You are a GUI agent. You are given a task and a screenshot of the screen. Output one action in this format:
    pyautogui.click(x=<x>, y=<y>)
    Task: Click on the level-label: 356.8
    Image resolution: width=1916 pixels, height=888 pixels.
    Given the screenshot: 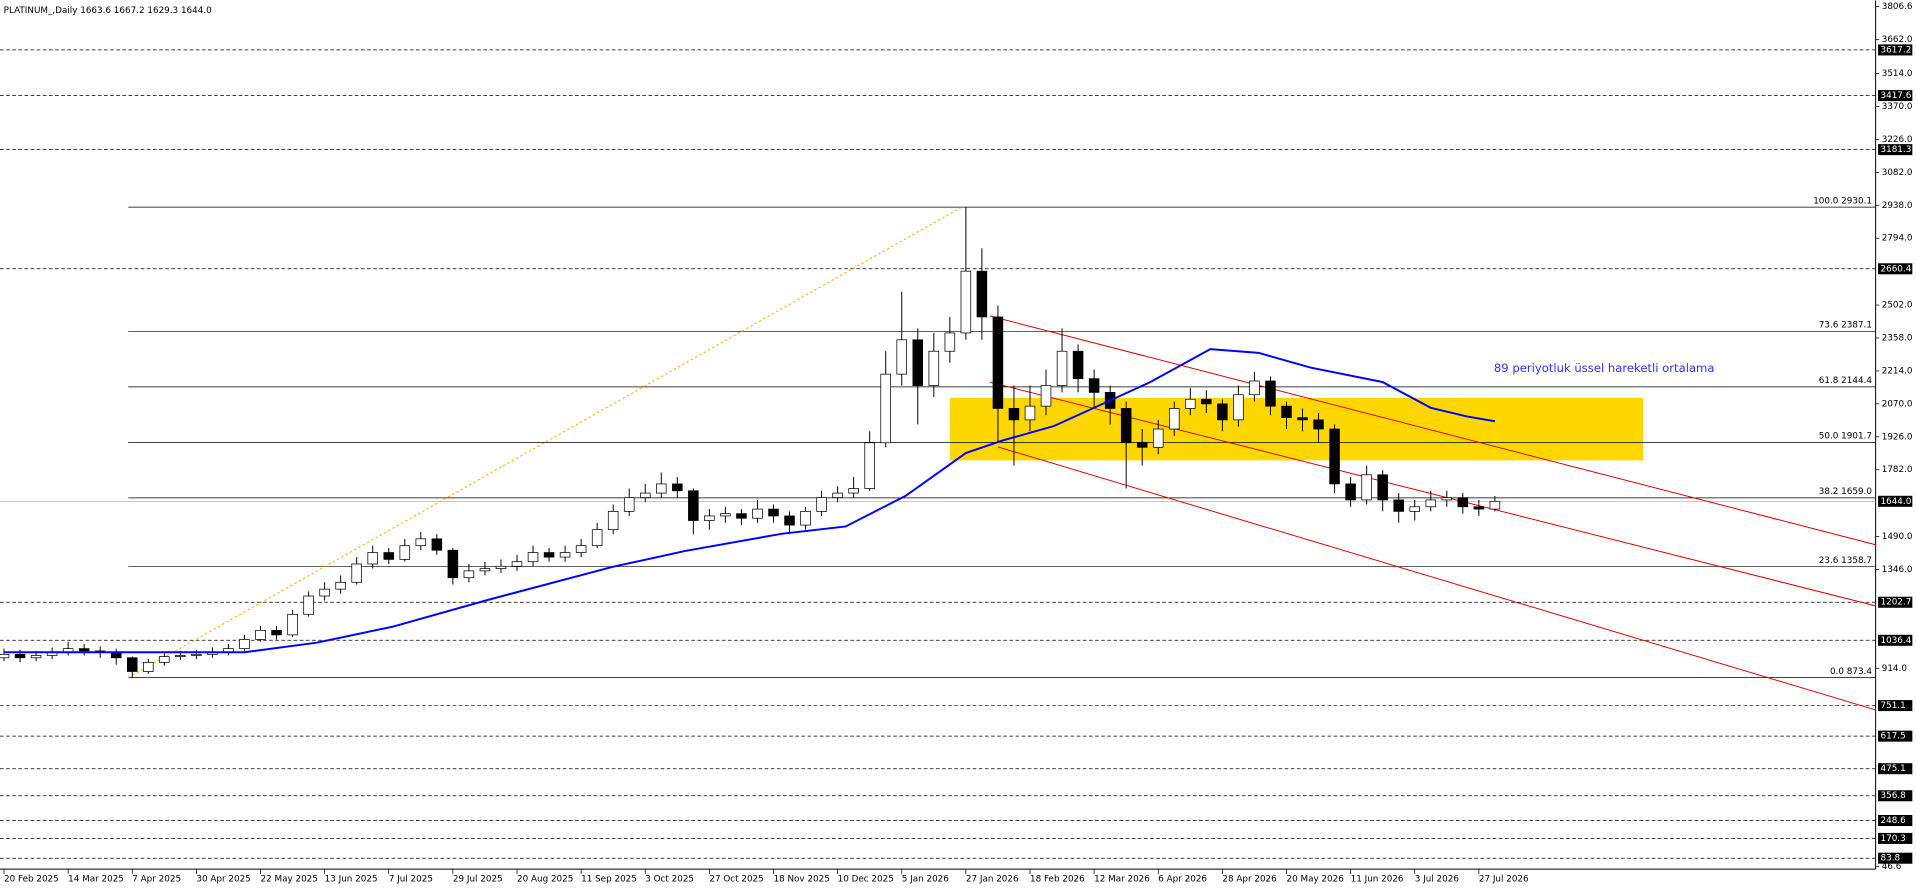 What is the action you would take?
    pyautogui.click(x=1893, y=796)
    